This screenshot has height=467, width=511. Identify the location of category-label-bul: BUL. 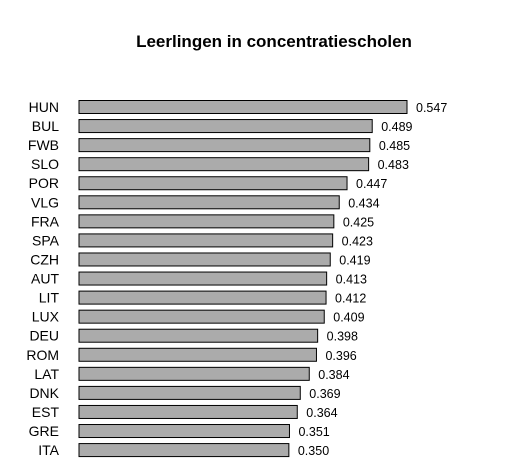
(45, 126).